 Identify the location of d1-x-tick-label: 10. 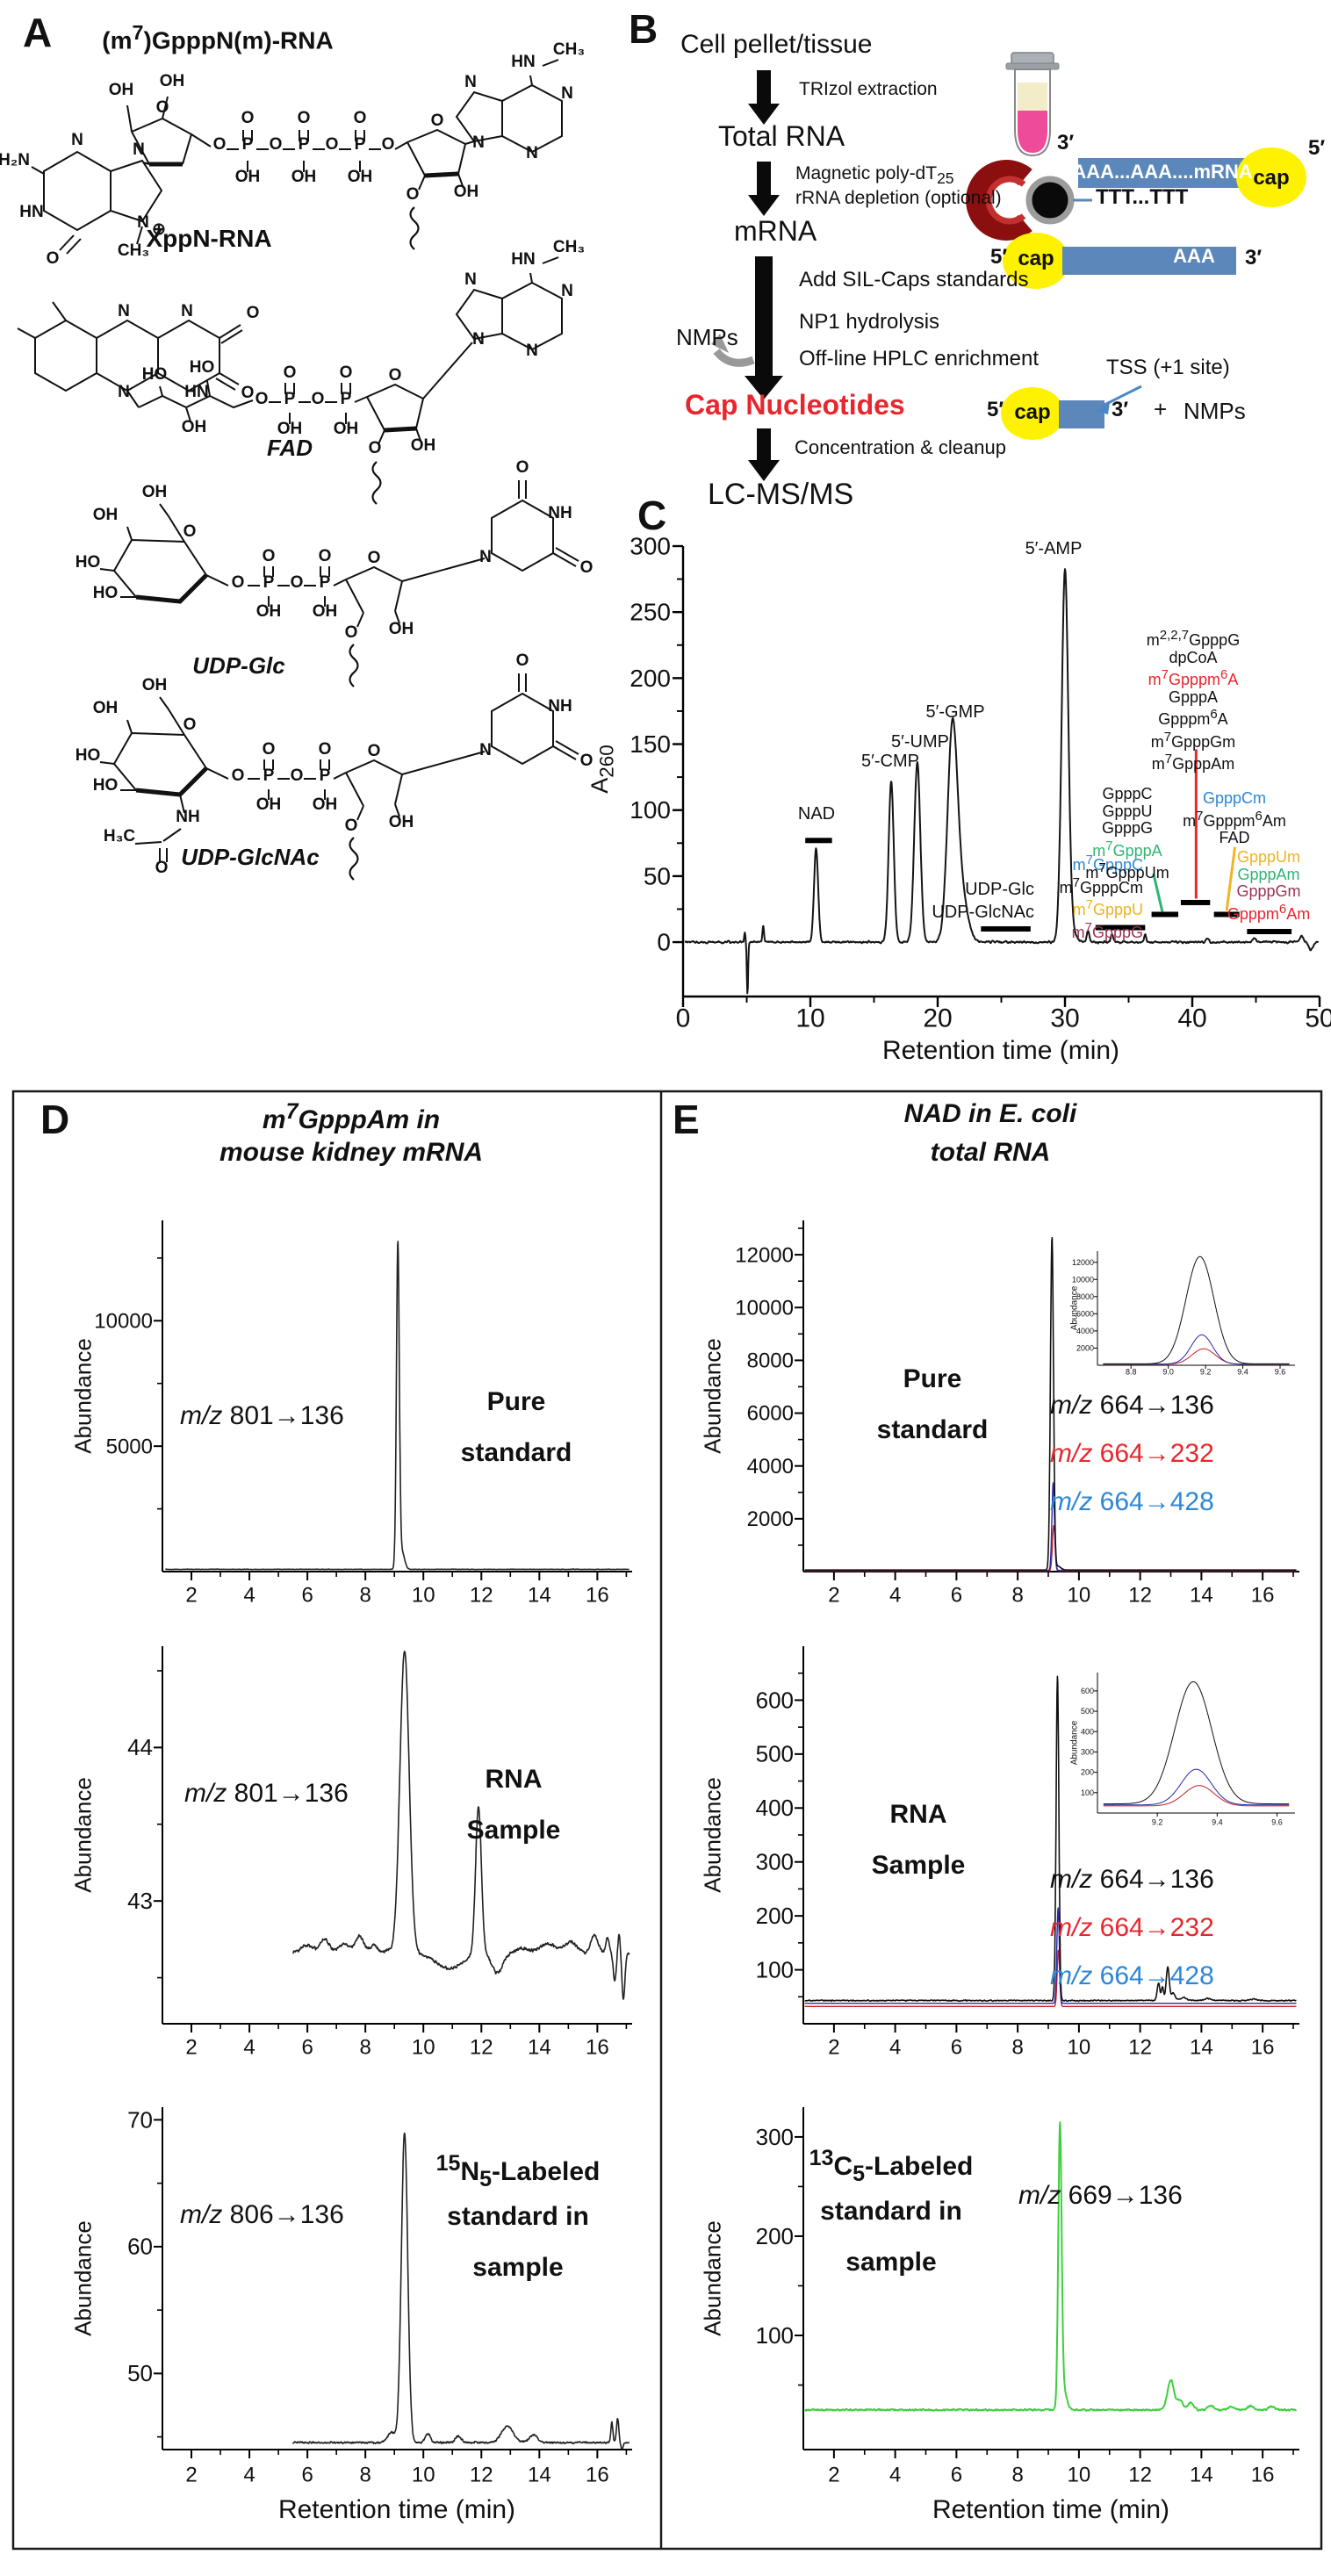
(424, 1595).